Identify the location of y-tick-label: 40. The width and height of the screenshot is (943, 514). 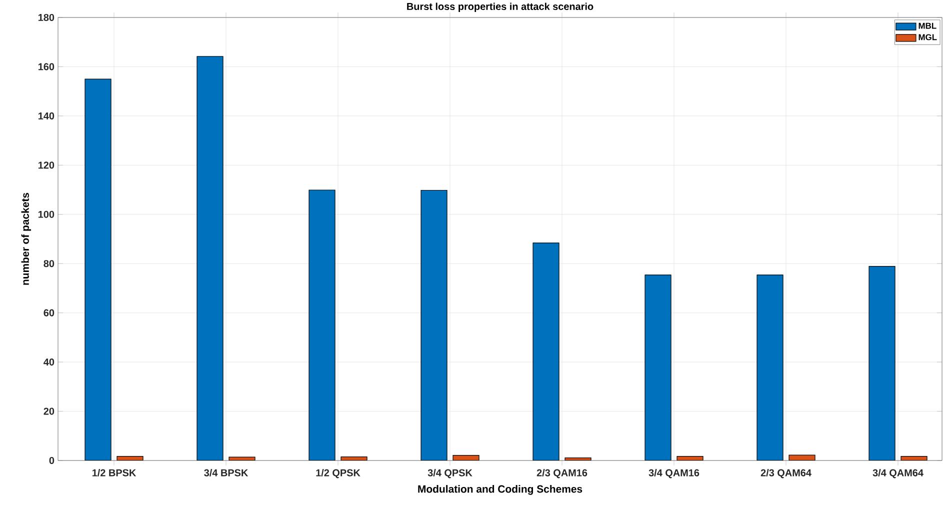
(49, 362).